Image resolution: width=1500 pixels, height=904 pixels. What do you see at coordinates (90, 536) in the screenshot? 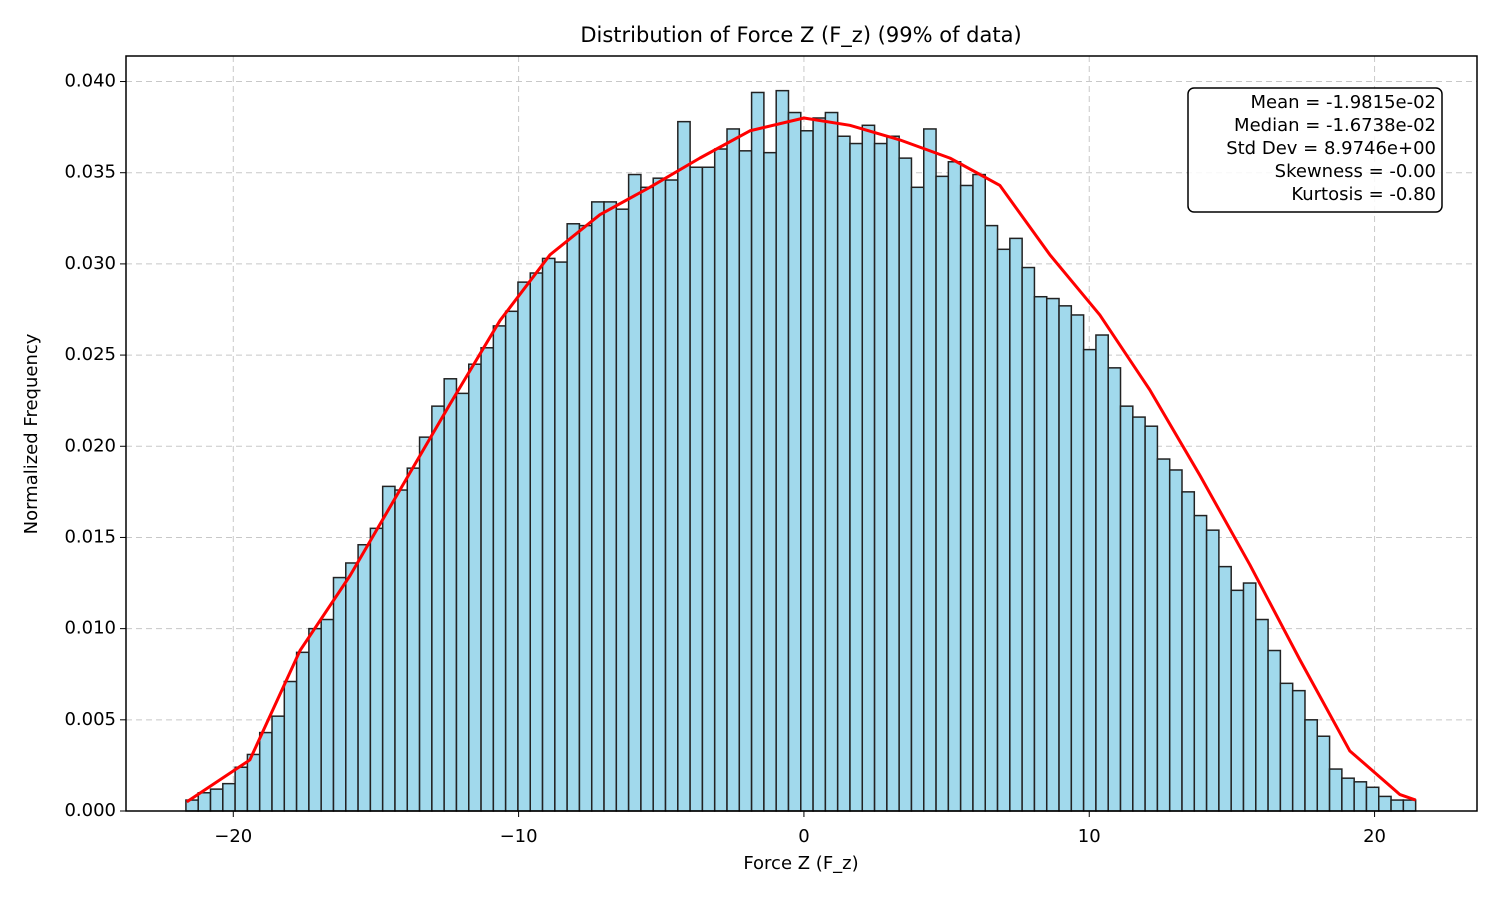
I see `y-tick-label: 0.015` at bounding box center [90, 536].